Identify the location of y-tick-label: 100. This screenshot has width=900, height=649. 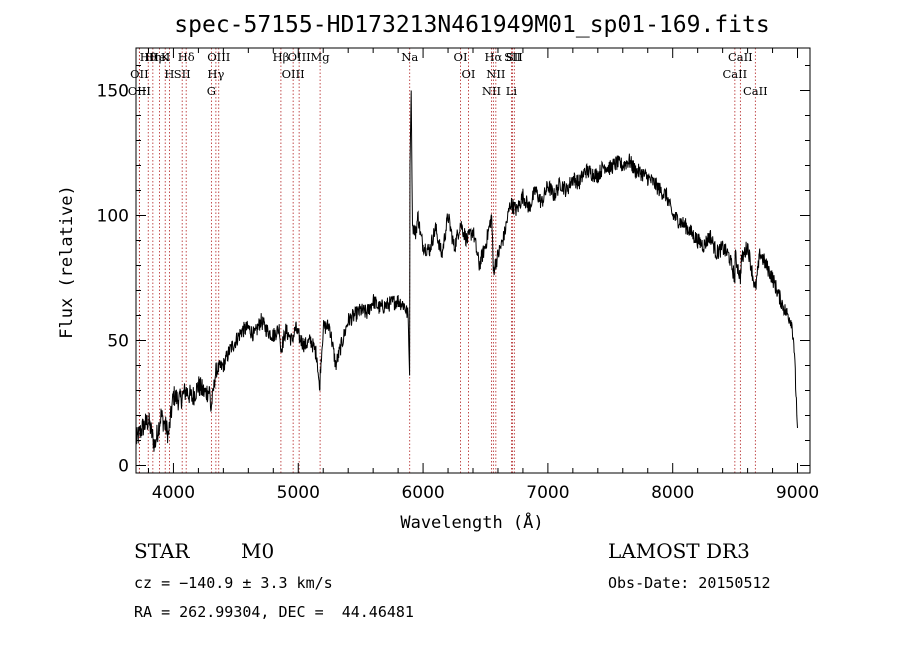
(113, 217).